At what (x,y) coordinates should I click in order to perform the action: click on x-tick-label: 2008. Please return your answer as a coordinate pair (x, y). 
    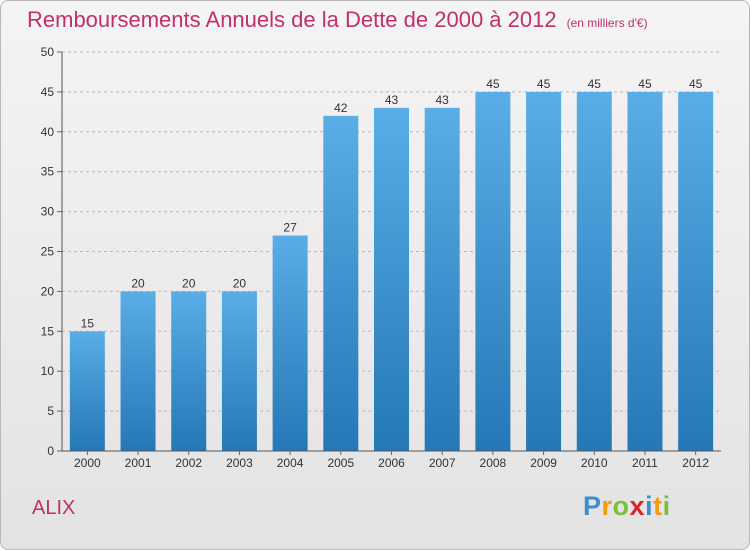
    Looking at the image, I should click on (493, 463).